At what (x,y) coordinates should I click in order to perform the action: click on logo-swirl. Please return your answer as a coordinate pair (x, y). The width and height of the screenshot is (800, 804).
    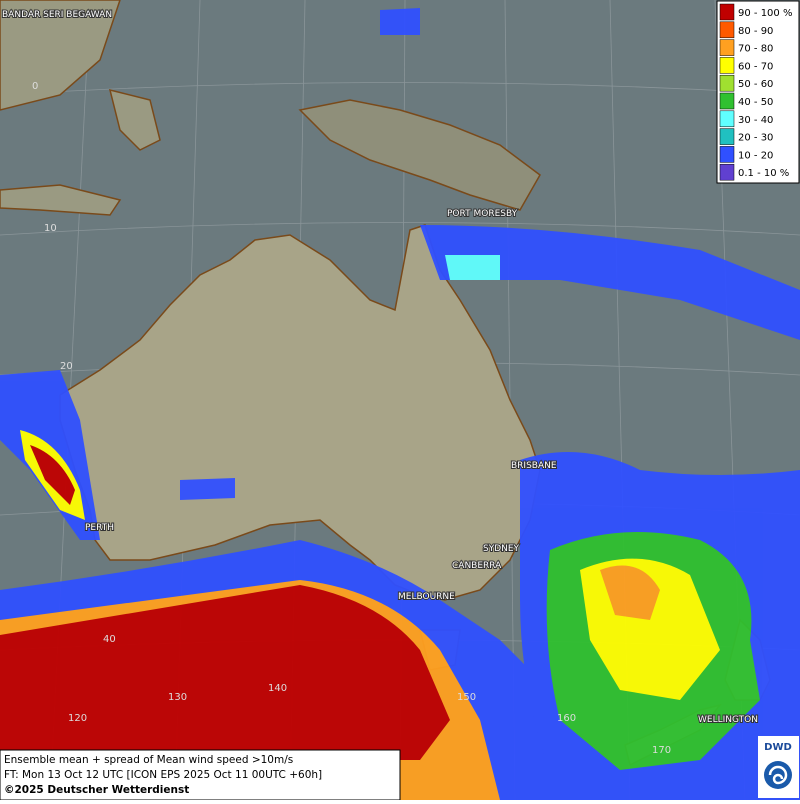
    Looking at the image, I should click on (778, 775).